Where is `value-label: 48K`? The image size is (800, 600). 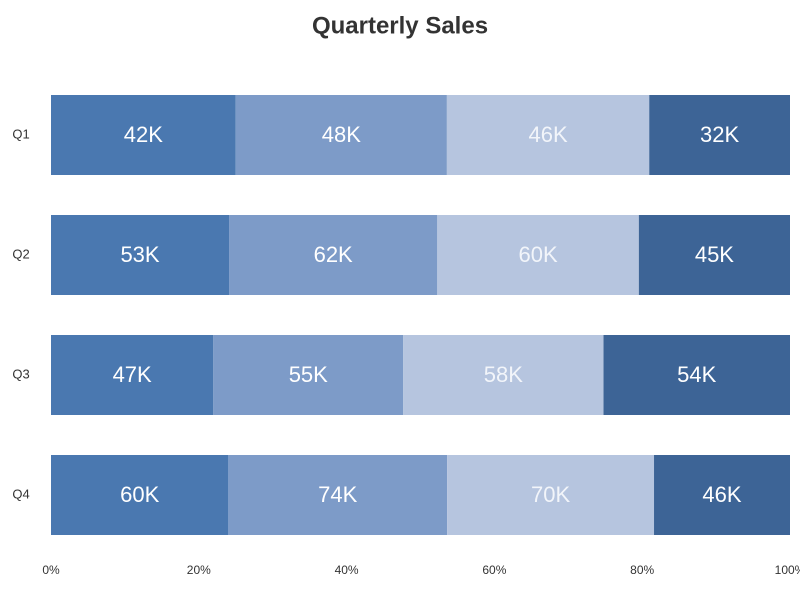 value-label: 48K is located at coordinates (341, 134).